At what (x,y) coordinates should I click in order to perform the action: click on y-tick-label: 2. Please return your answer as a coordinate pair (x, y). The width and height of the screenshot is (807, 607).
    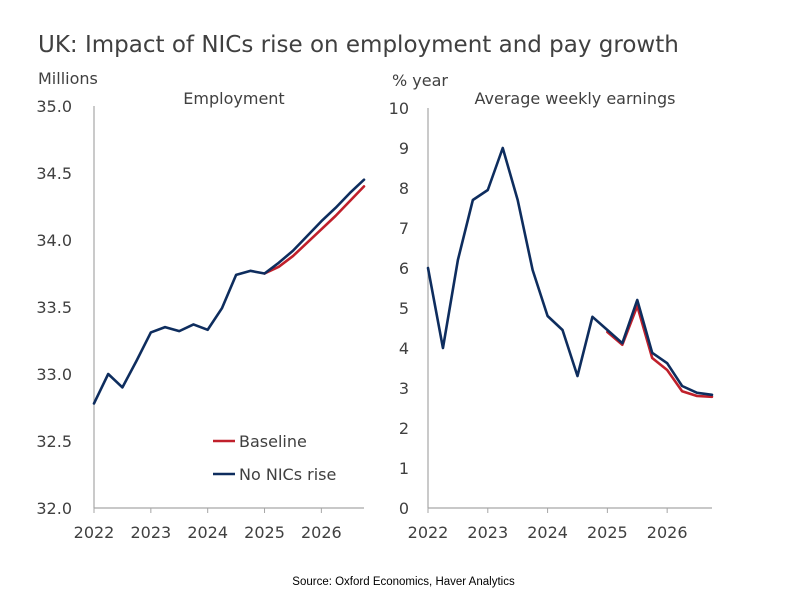
    Looking at the image, I should click on (404, 428).